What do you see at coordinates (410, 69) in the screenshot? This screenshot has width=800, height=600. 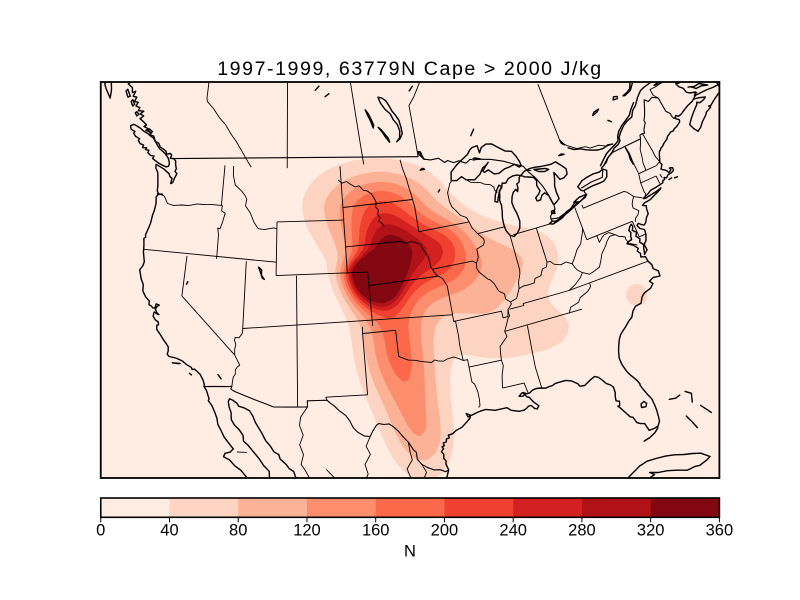 I see `svg-text:1997-1999, 63779N Cape > 2000: 1997-1999, 63779N Cape > 2000 J/kg` at bounding box center [410, 69].